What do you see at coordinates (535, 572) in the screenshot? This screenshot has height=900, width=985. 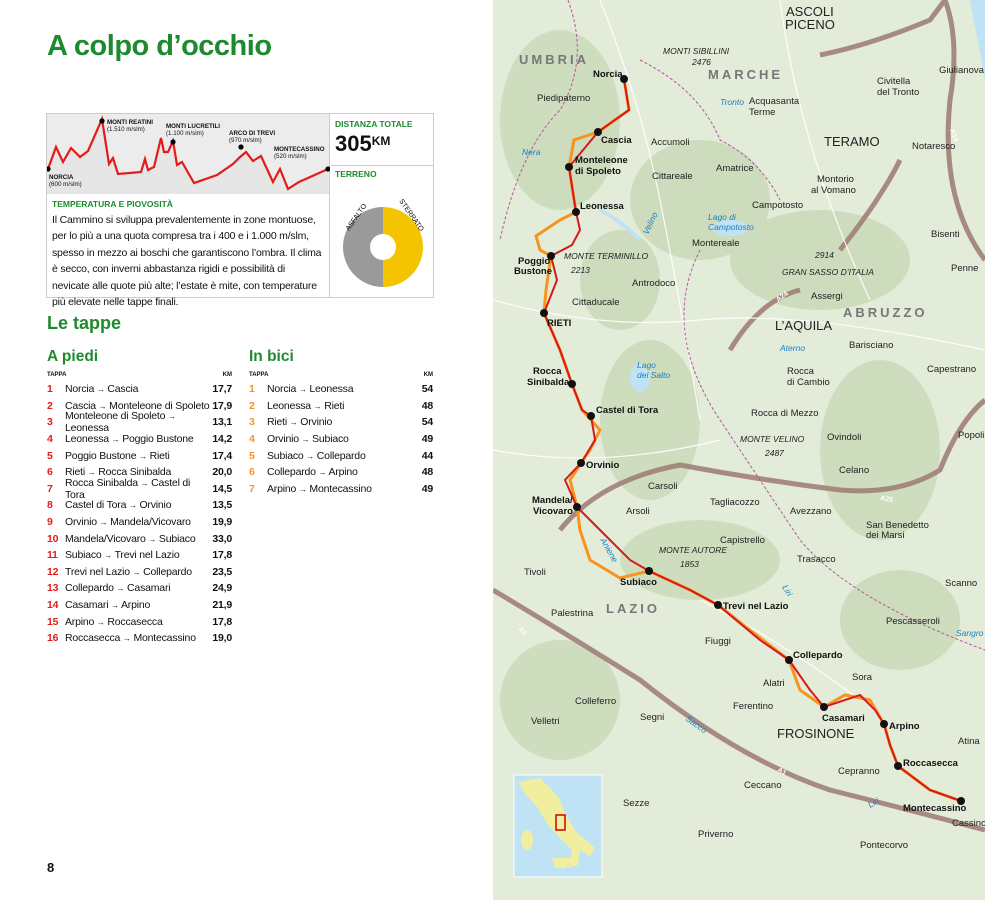 I see `svg-text: Tivoli` at bounding box center [535, 572].